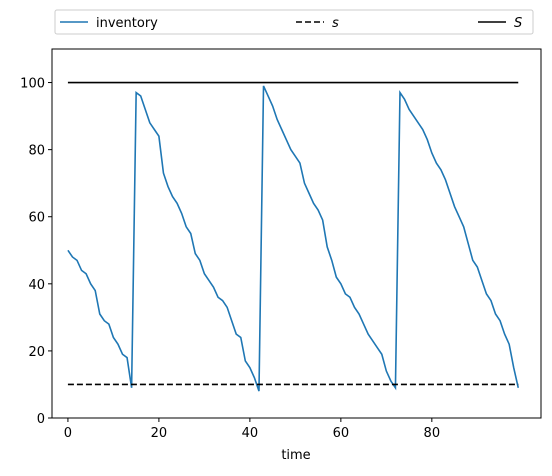 Image resolution: width=552 pixels, height=476 pixels. I want to click on x-axis-label: time, so click(295, 455).